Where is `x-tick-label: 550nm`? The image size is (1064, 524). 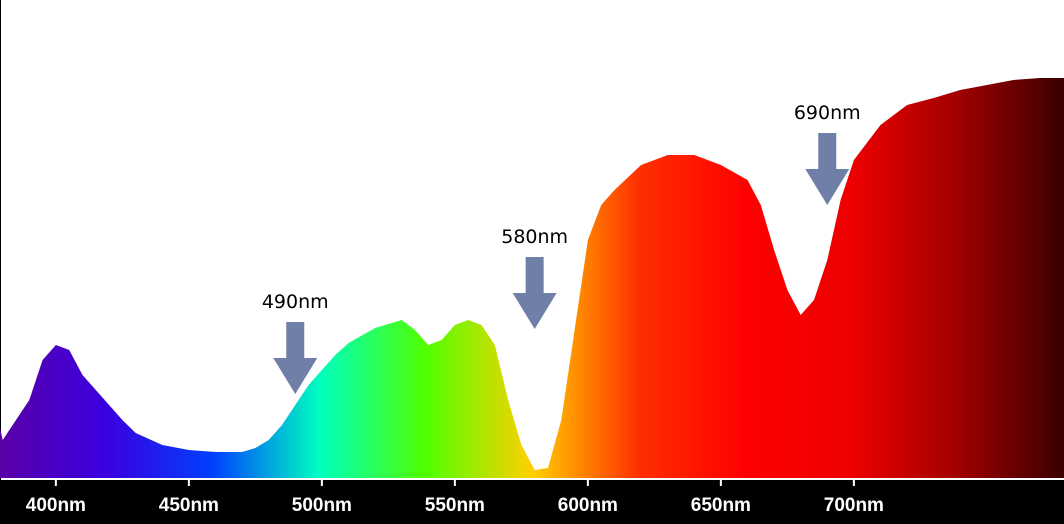 x-tick-label: 550nm is located at coordinates (455, 505).